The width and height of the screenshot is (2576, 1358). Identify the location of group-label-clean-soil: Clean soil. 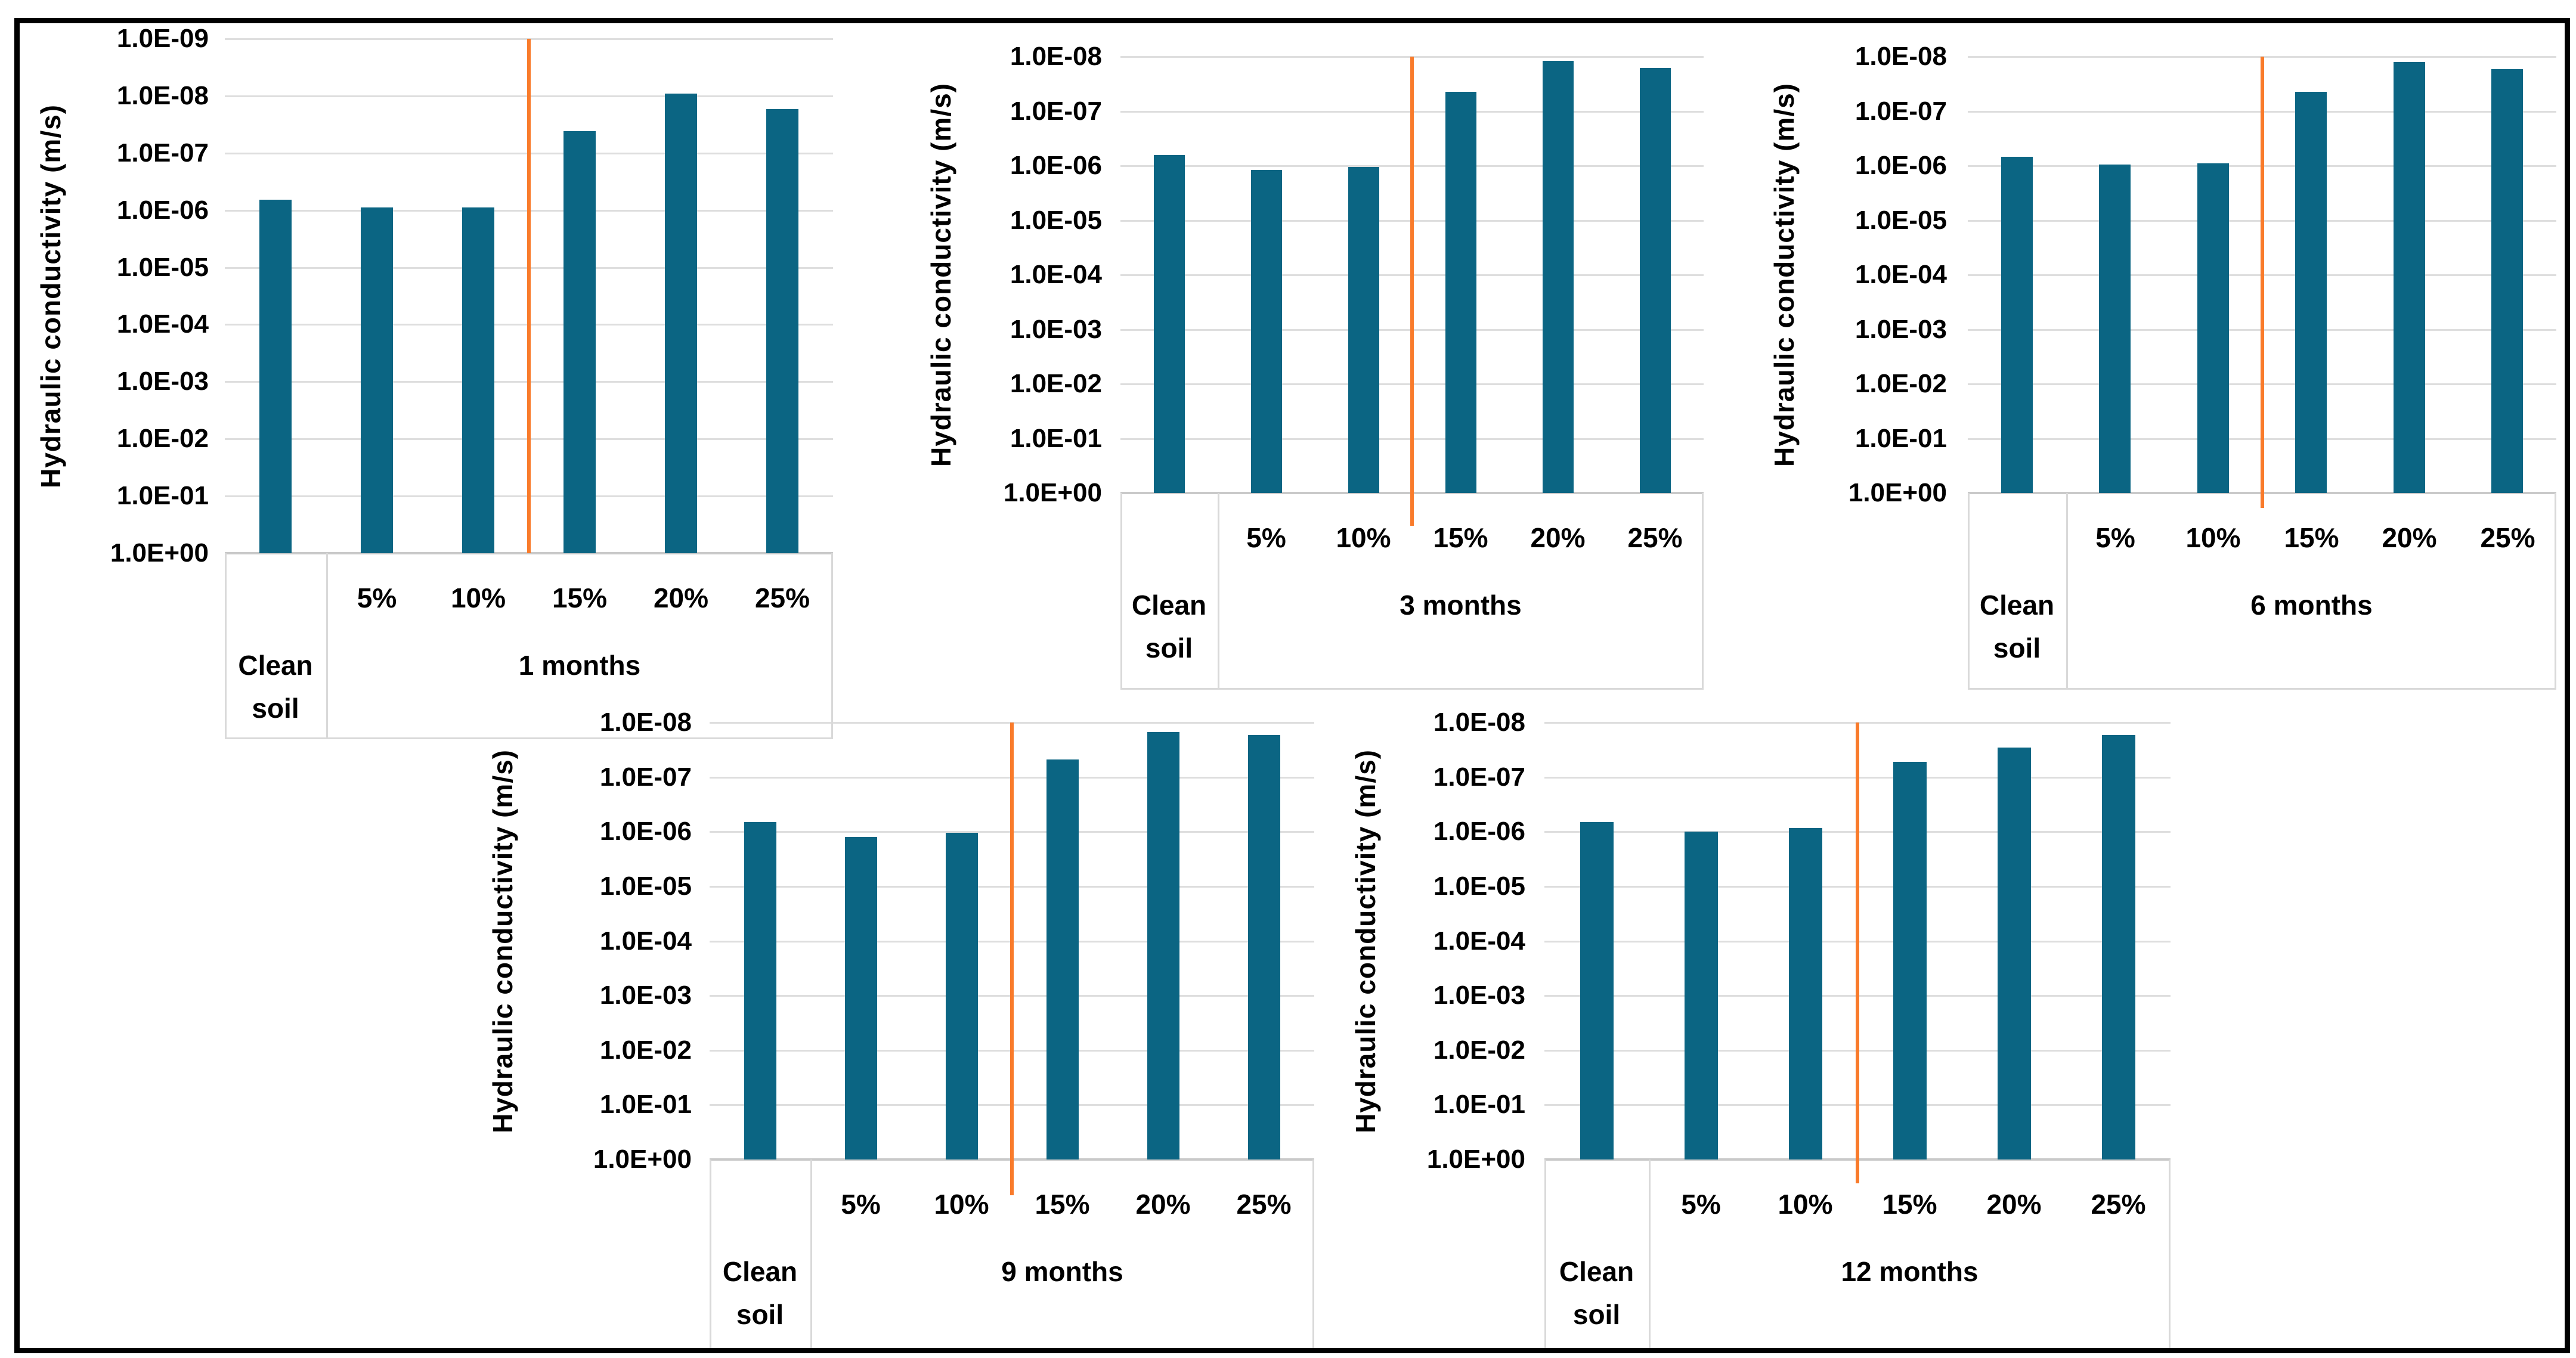
(760, 1293).